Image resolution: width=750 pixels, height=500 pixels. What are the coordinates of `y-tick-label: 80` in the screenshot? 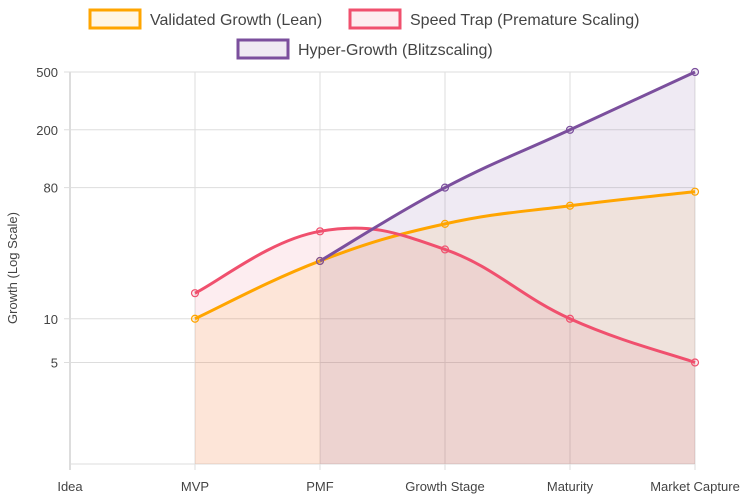 It's located at (51, 188).